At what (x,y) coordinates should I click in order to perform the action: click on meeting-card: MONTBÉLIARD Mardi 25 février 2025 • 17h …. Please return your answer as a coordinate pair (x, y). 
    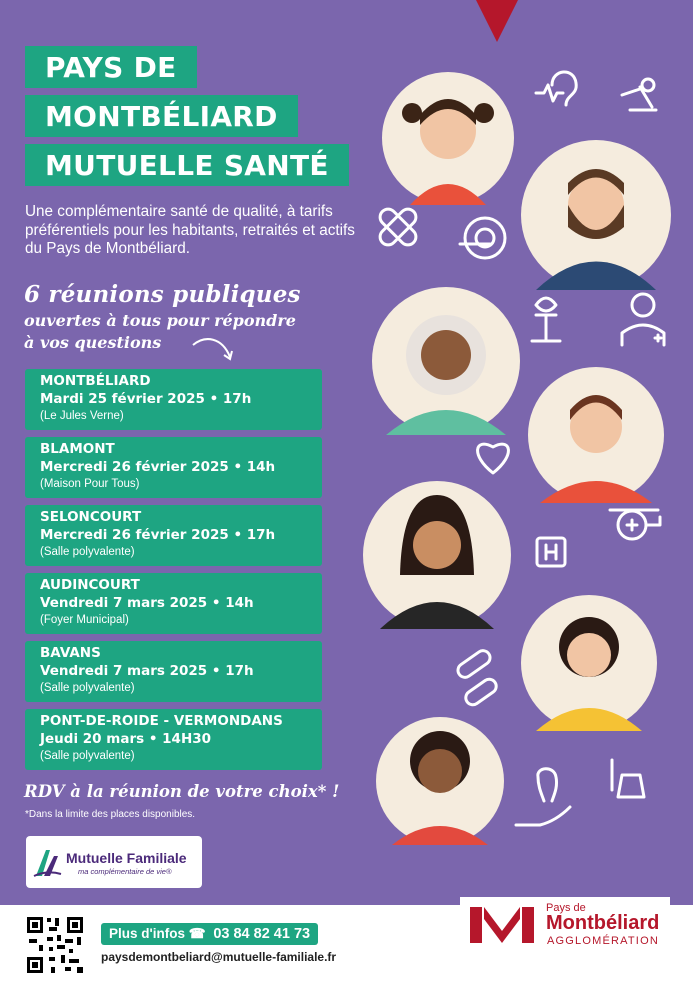
    Looking at the image, I should click on (173, 399).